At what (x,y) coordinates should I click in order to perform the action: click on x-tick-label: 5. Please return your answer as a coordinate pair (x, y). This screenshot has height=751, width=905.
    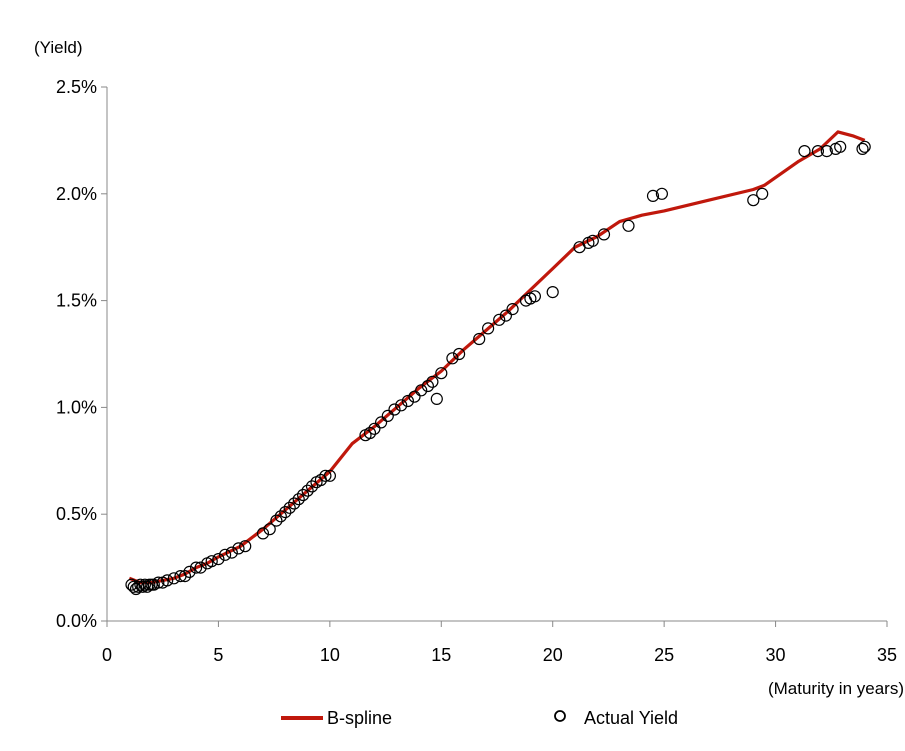
    Looking at the image, I should click on (218, 655).